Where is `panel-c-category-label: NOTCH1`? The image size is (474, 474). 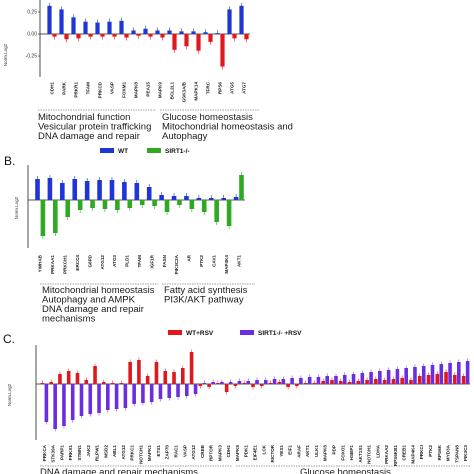 panel-c-category-label: NOTCH1 is located at coordinates (369, 454).